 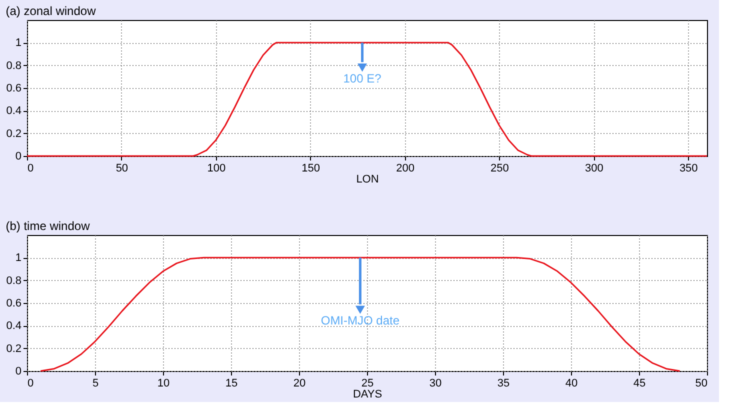 What do you see at coordinates (405, 168) in the screenshot?
I see `x-tick-label: 200` at bounding box center [405, 168].